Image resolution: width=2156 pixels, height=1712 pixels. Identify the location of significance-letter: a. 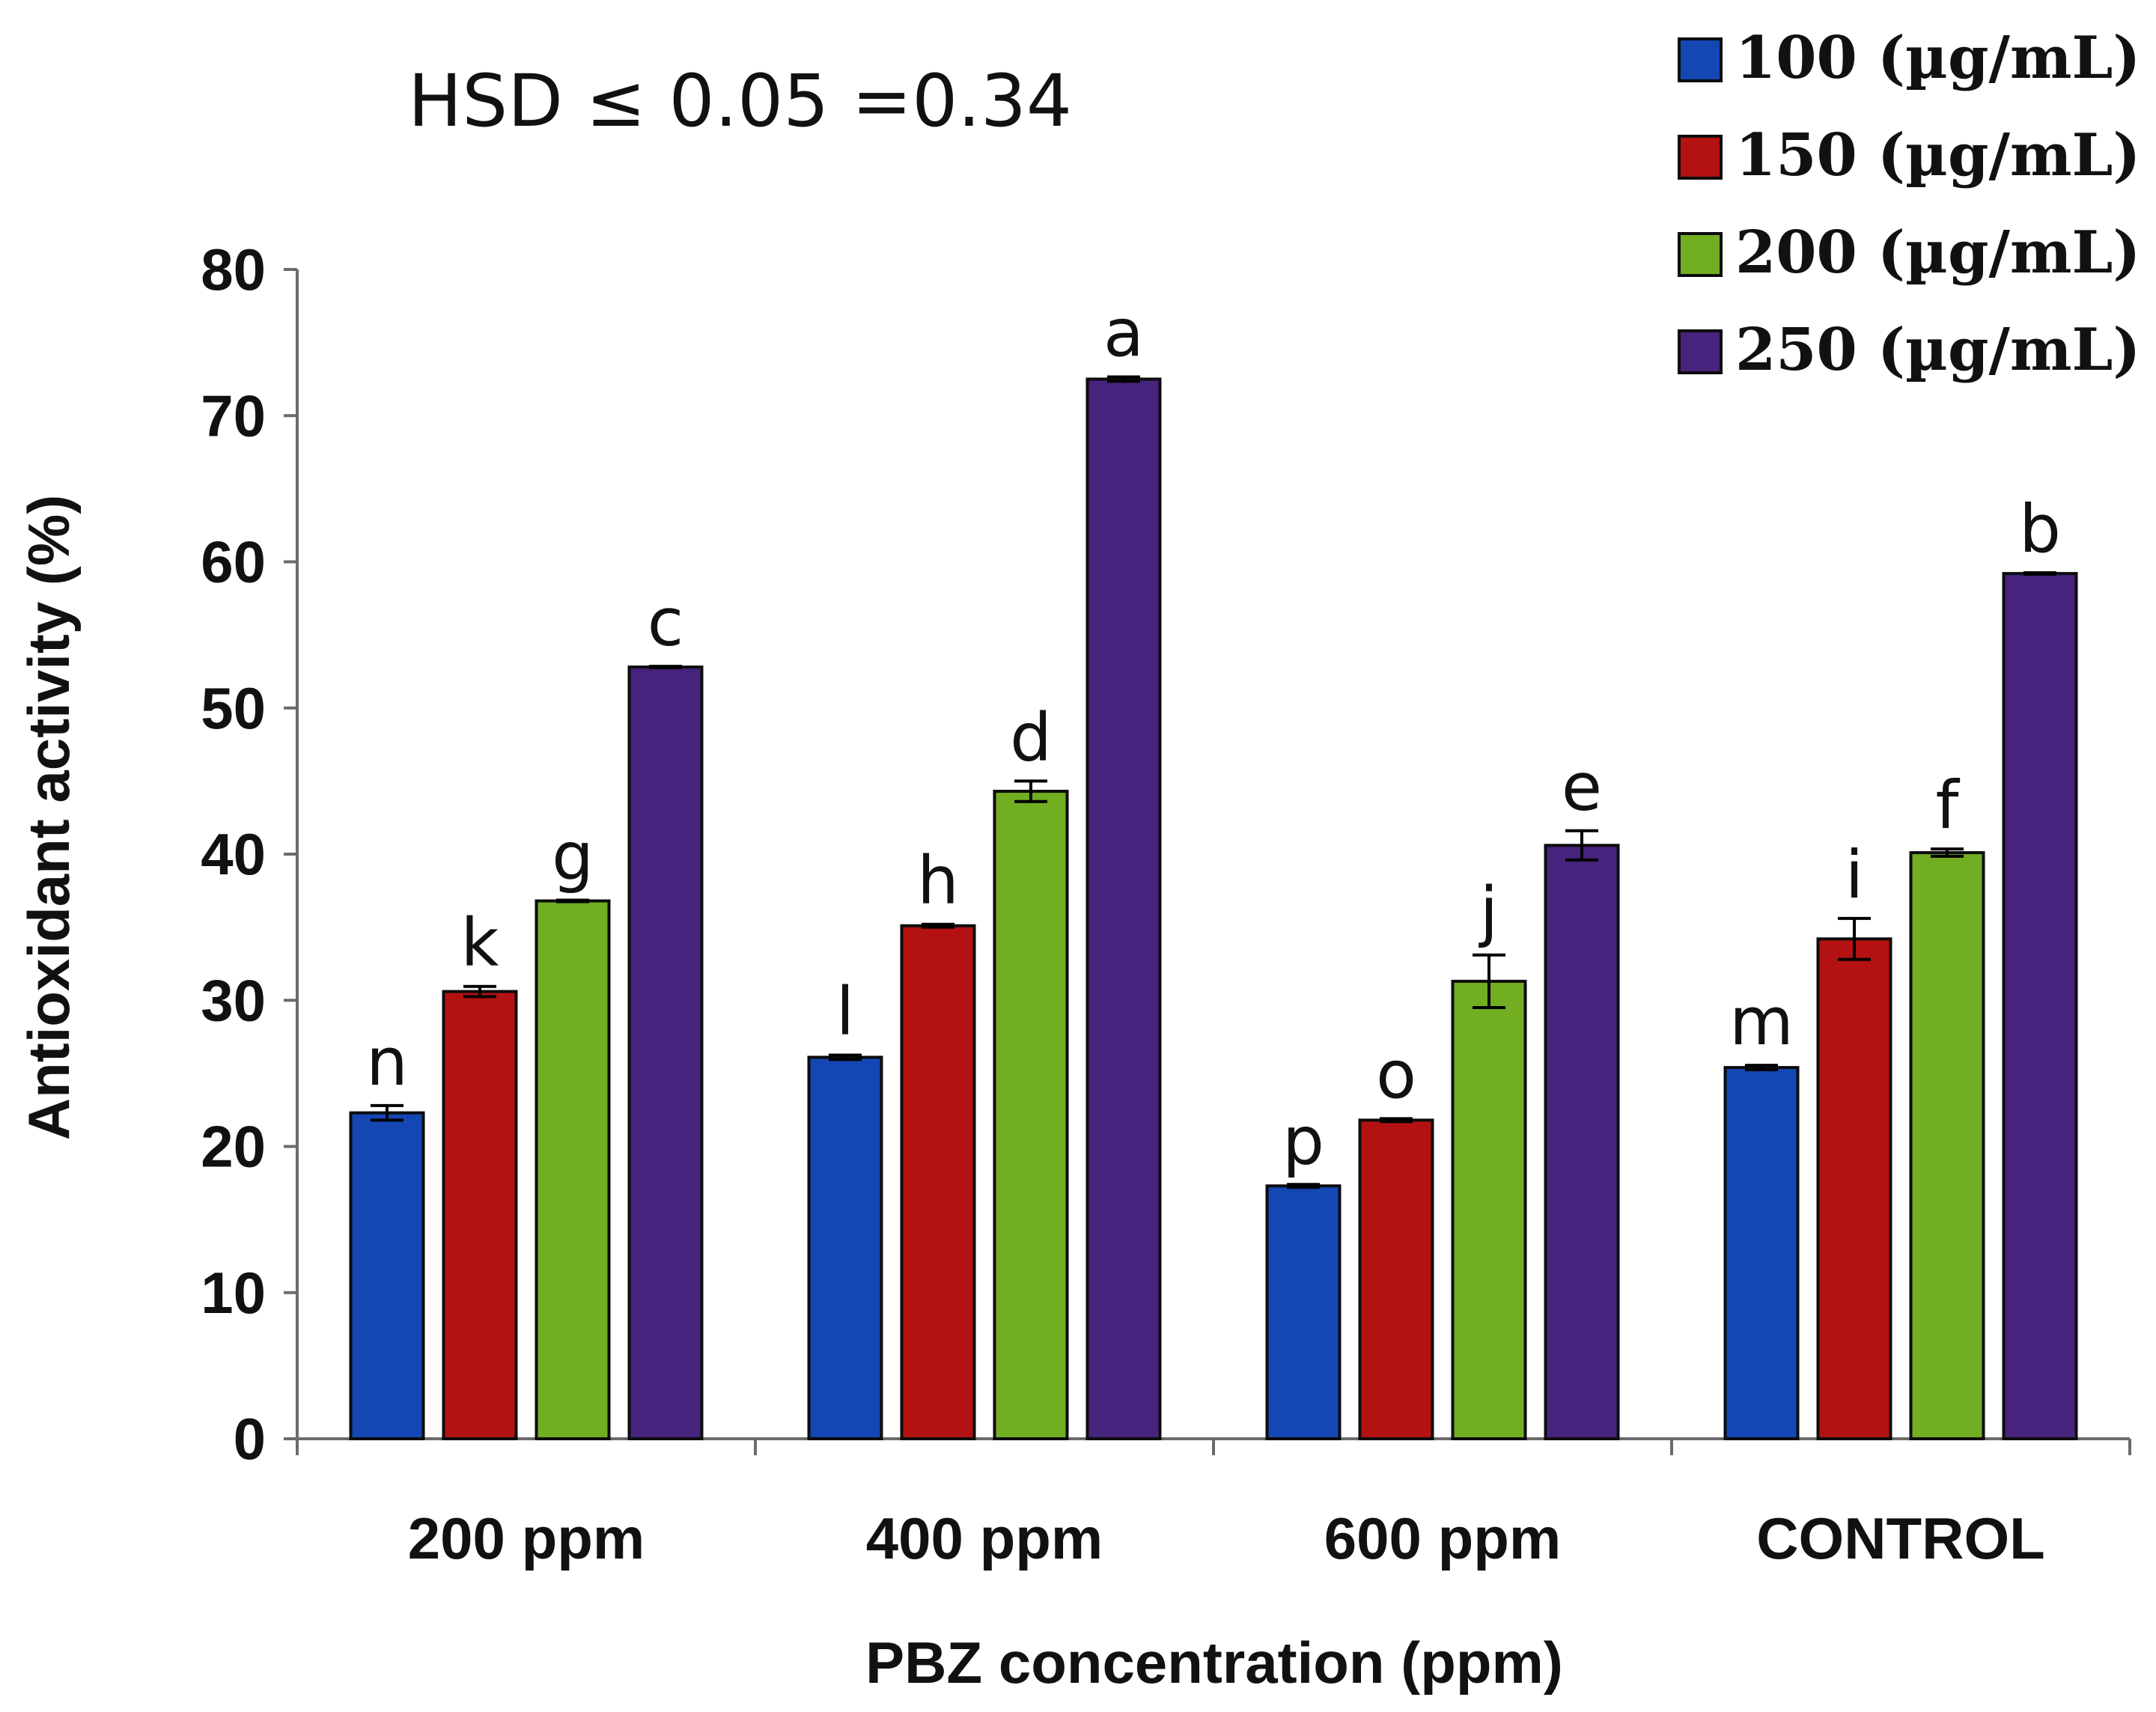
(1123, 333).